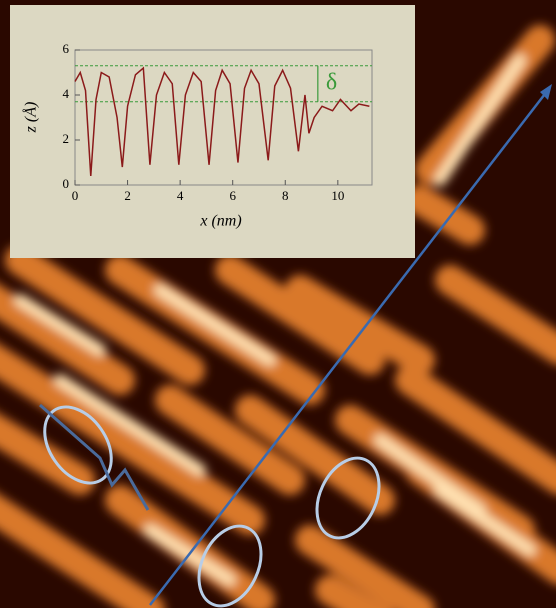 Image resolution: width=556 pixels, height=608 pixels. What do you see at coordinates (75, 195) in the screenshot?
I see `x-tick-label: 0` at bounding box center [75, 195].